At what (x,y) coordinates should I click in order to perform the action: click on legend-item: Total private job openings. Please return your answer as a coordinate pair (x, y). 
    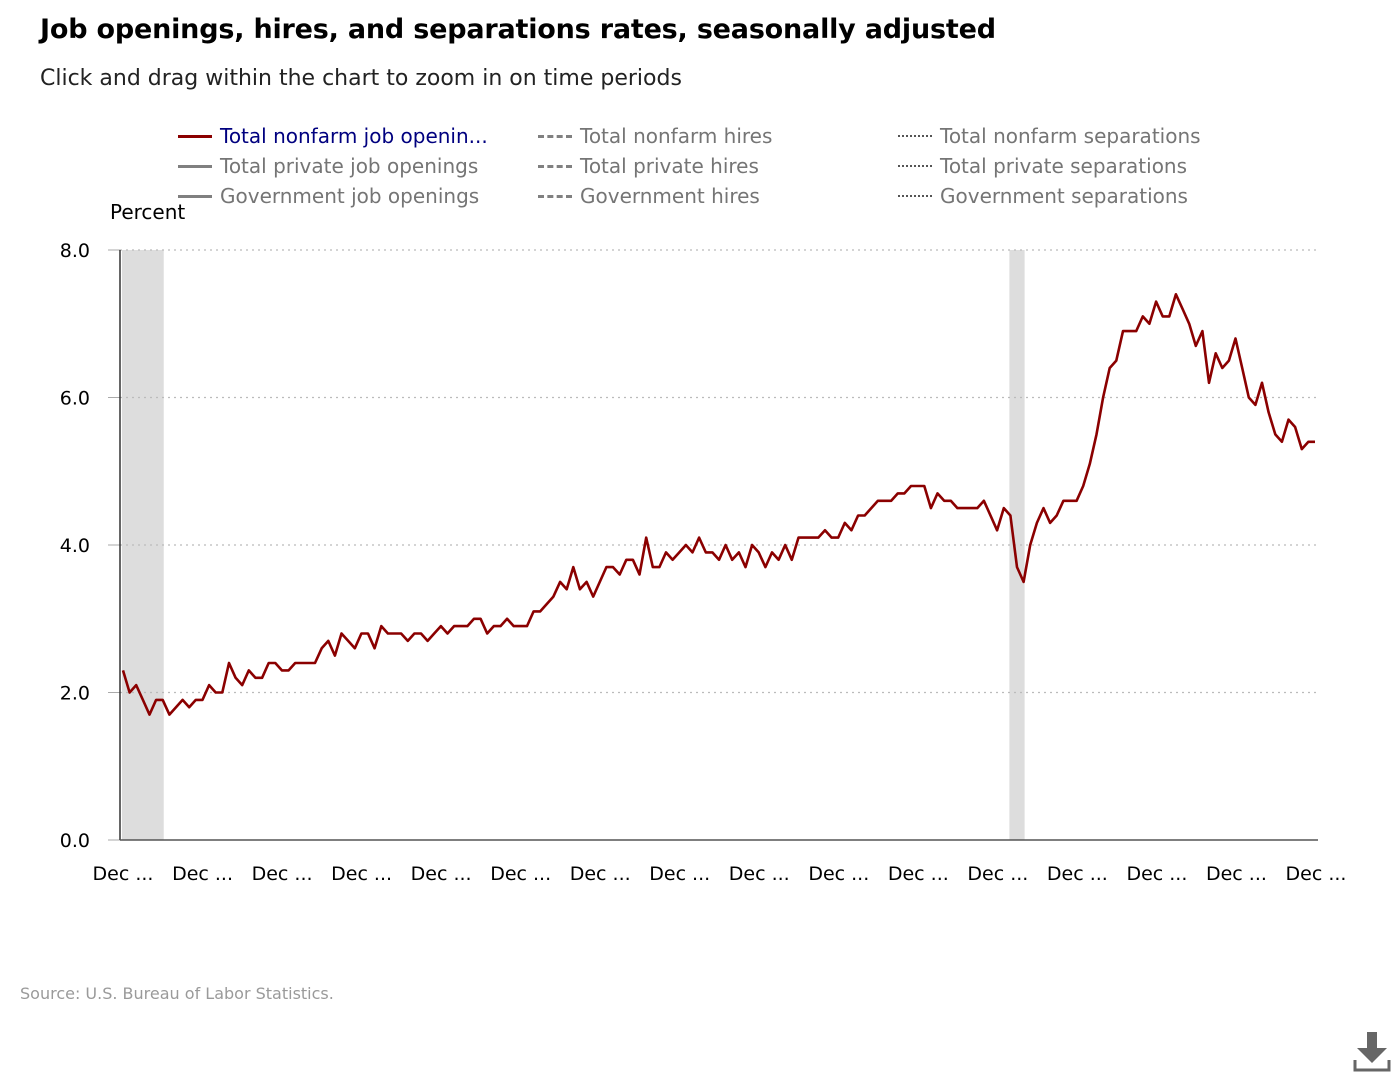
    Looking at the image, I should click on (328, 166).